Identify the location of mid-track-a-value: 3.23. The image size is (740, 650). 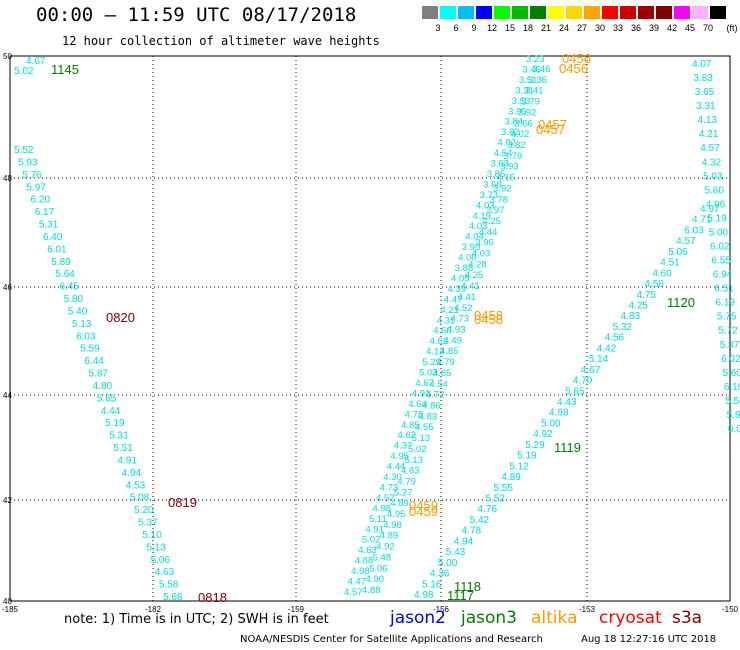
(535, 59).